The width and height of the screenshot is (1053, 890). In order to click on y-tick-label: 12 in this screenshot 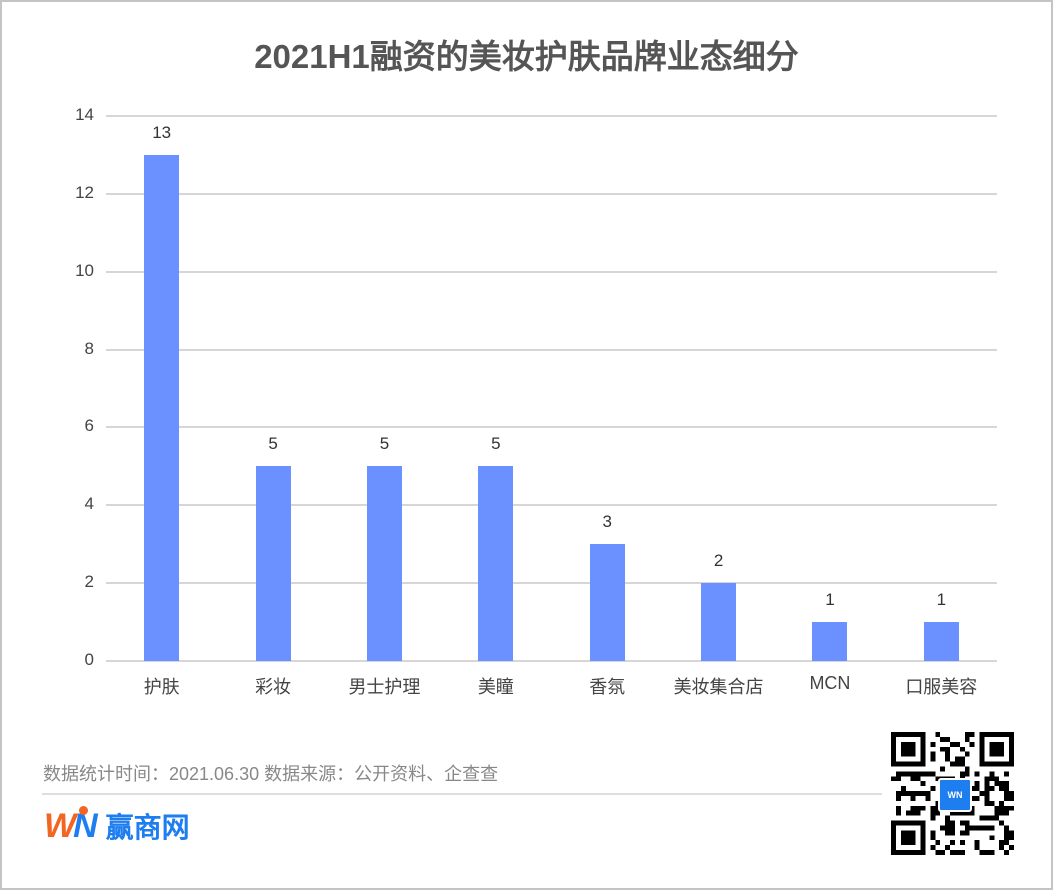, I will do `click(84, 192)`.